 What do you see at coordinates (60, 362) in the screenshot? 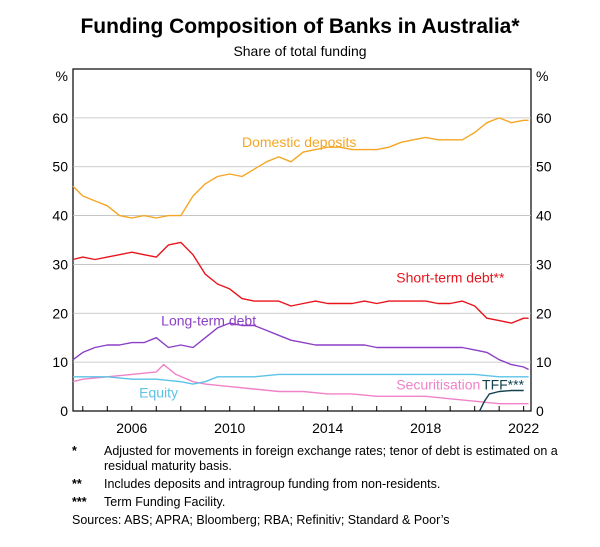
I see `y-tick-label-left: 10` at bounding box center [60, 362].